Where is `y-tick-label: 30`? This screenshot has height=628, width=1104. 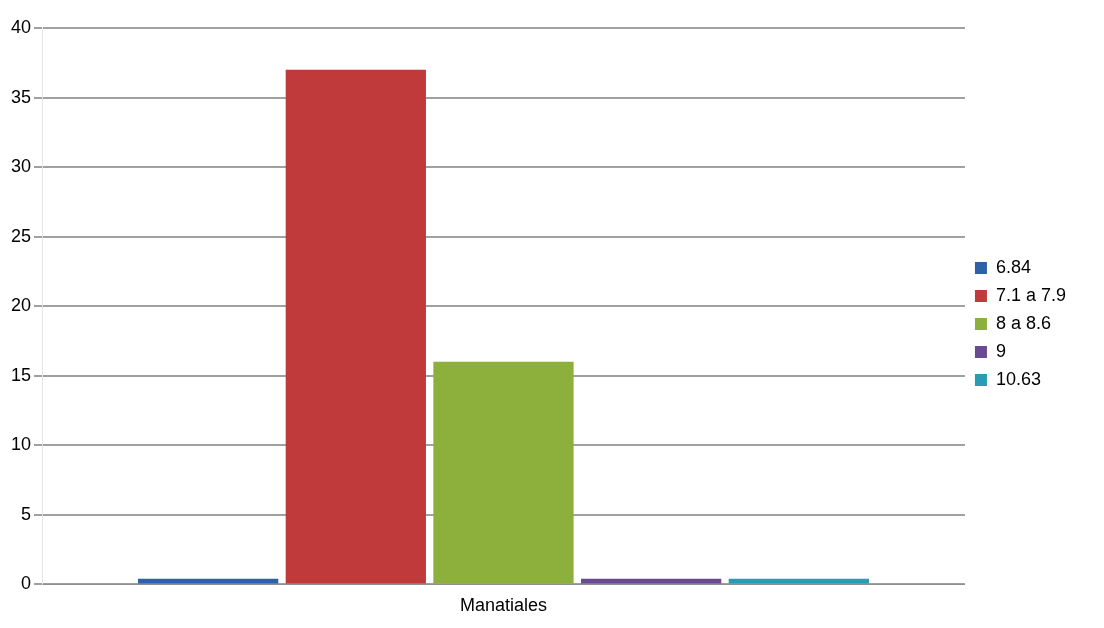 y-tick-label: 30 is located at coordinates (21, 166).